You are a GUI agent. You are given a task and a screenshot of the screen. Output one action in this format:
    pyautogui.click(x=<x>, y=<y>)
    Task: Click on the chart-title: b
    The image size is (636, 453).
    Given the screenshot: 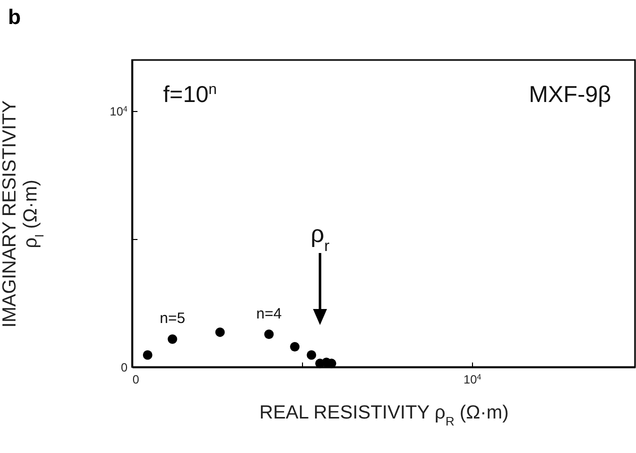 What is the action you would take?
    pyautogui.click(x=14, y=17)
    